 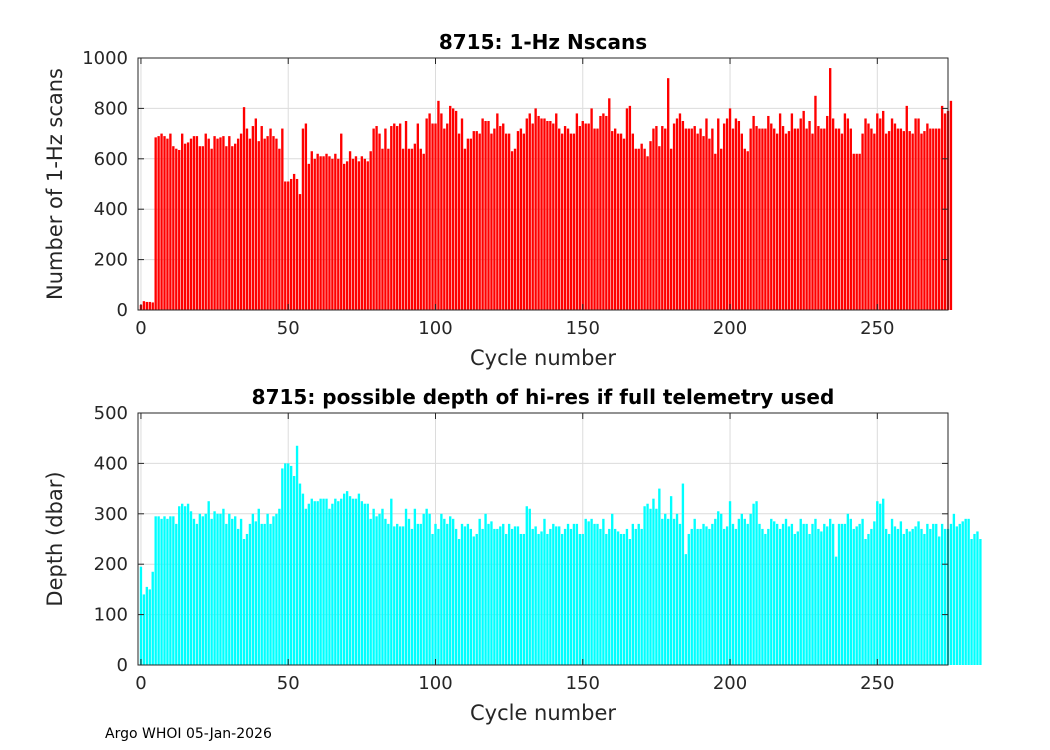 What do you see at coordinates (288, 683) in the screenshot?
I see `chart2-x-tick-label: 50` at bounding box center [288, 683].